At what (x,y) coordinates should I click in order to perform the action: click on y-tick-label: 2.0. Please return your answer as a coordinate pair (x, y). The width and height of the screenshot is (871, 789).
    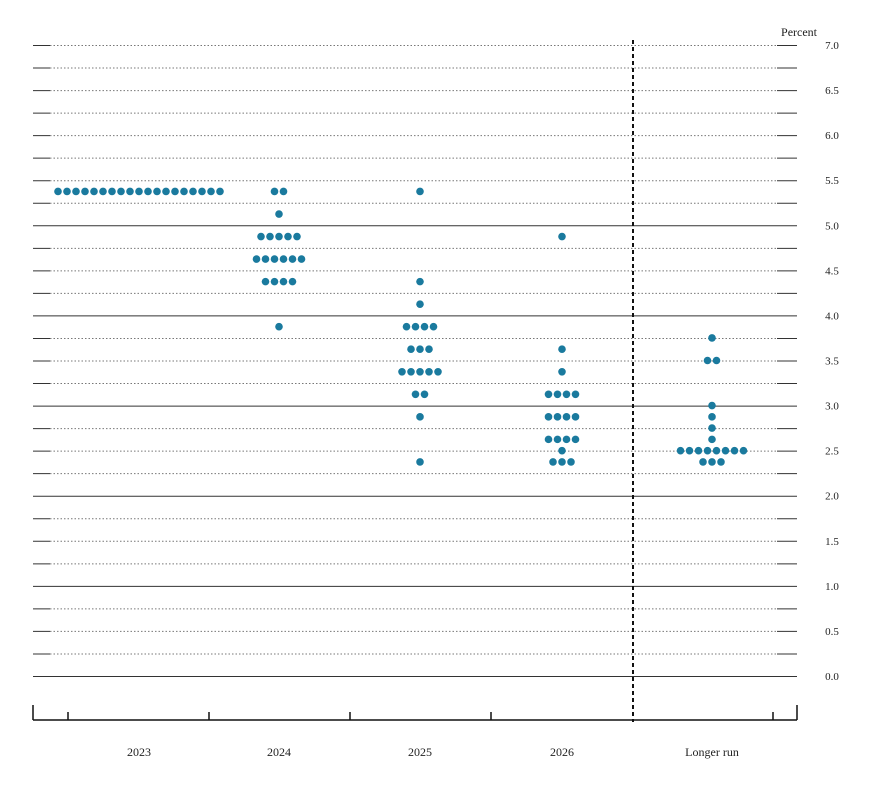
    Looking at the image, I should click on (832, 497).